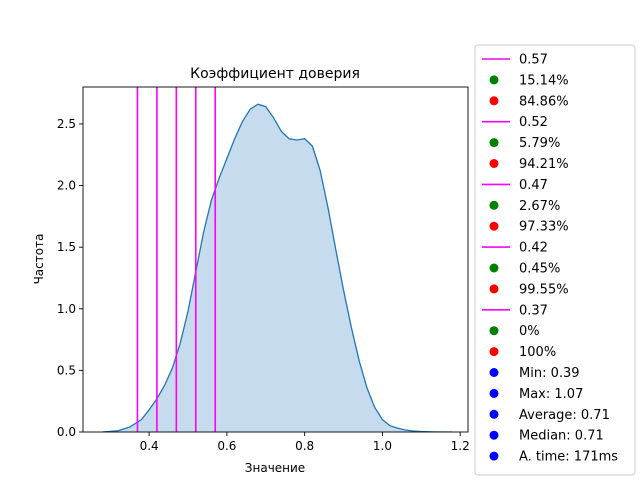  What do you see at coordinates (66, 432) in the screenshot?
I see `y-tick-label: 0.0` at bounding box center [66, 432].